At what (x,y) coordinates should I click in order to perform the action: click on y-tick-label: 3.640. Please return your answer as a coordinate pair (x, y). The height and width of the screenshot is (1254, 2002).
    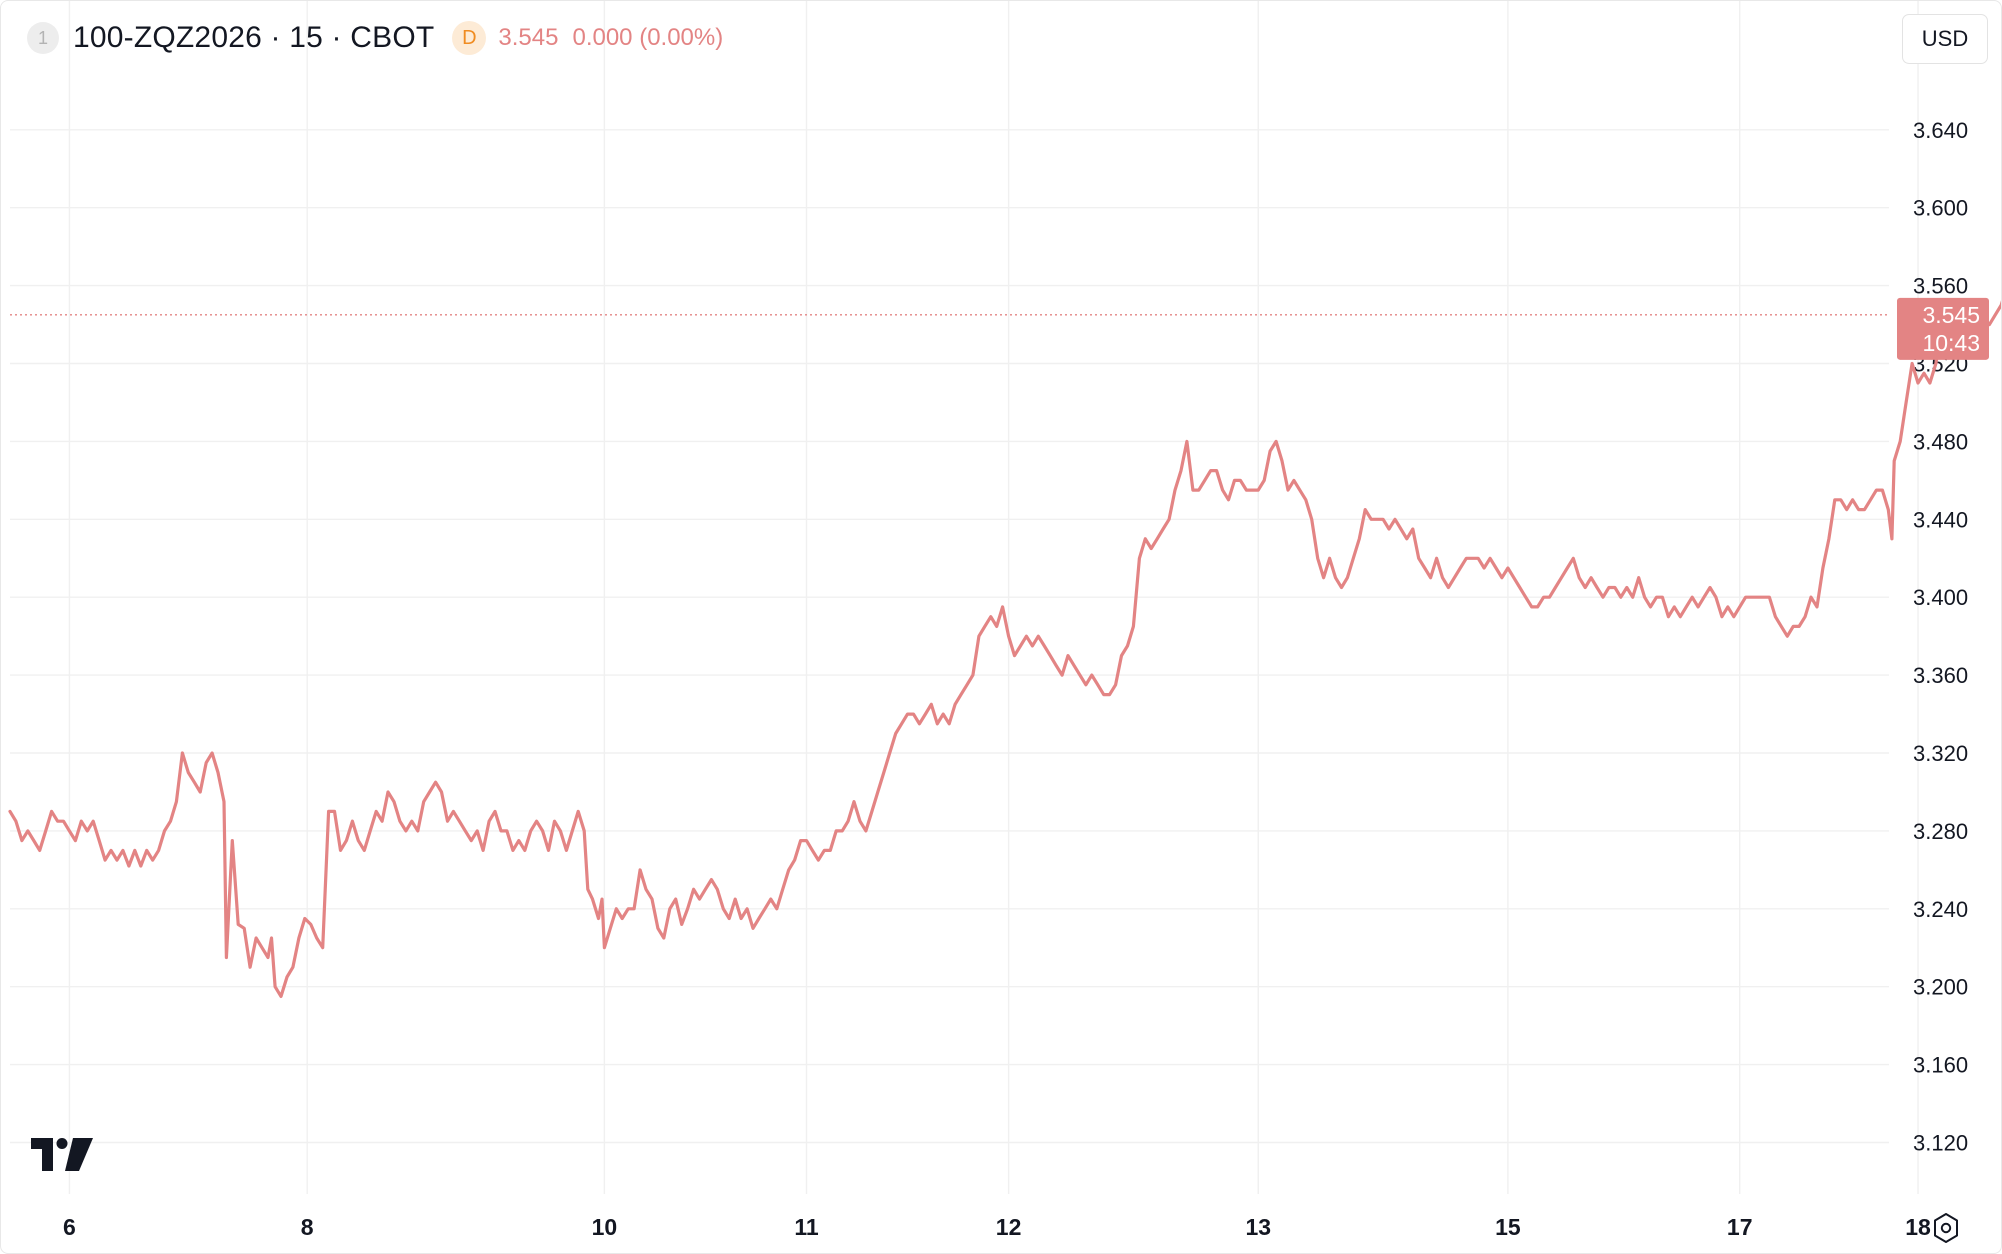
    Looking at the image, I should click on (1940, 130).